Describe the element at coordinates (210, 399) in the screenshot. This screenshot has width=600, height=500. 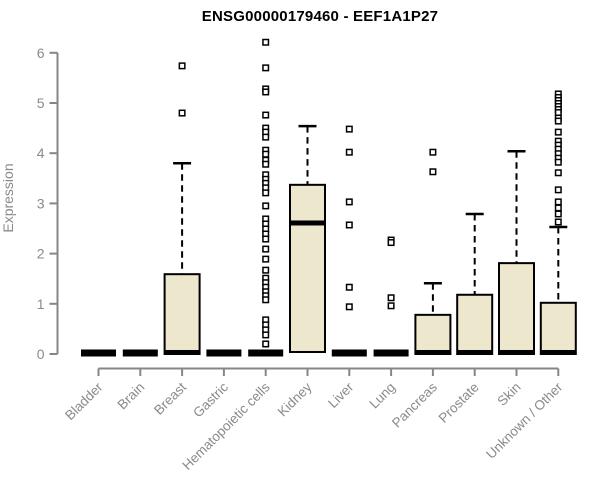
I see `x-tick-label: Gastric` at that location.